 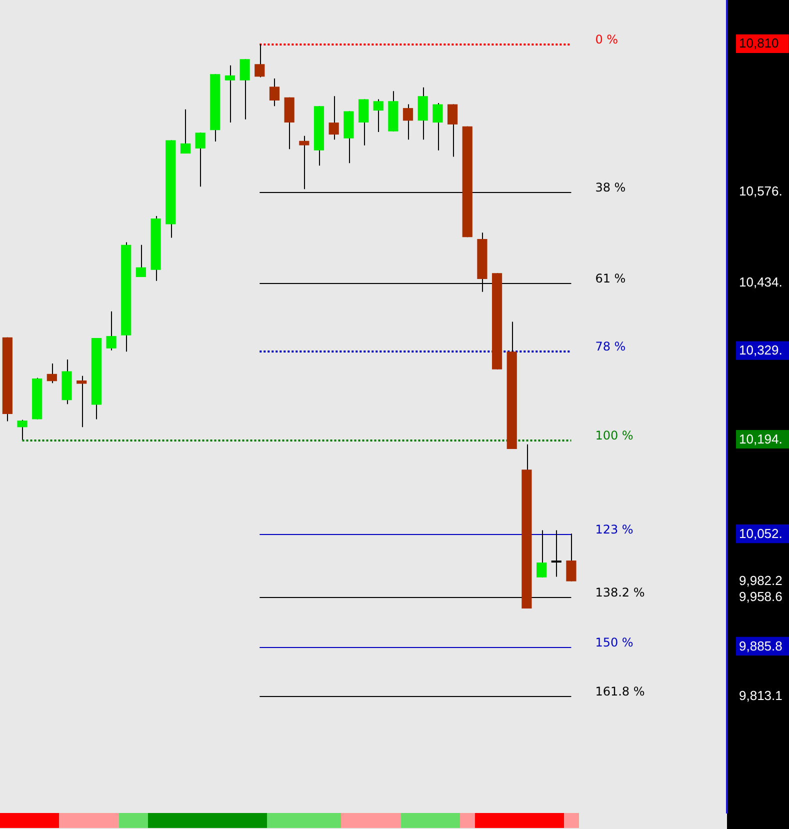 What do you see at coordinates (760, 282) in the screenshot?
I see `y-tick-label: 10,434.` at bounding box center [760, 282].